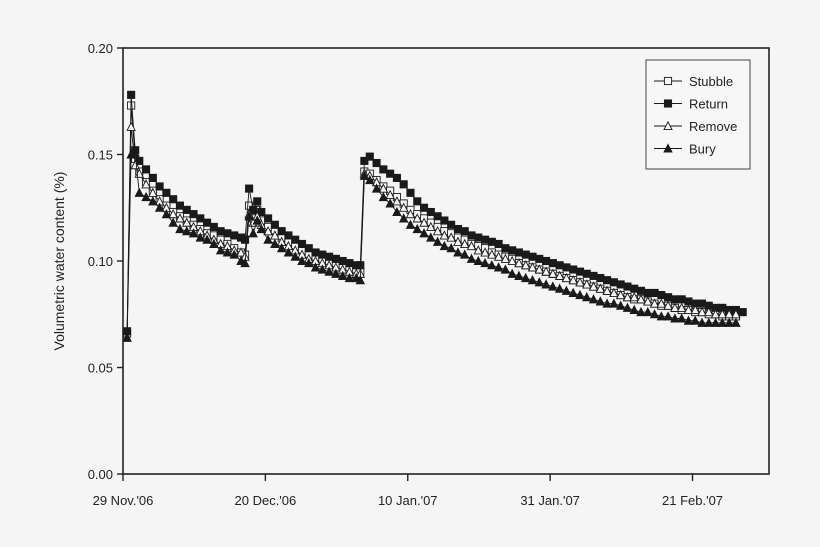 Image resolution: width=820 pixels, height=547 pixels. What do you see at coordinates (100, 368) in the screenshot?
I see `y-tick-label: 0.05` at bounding box center [100, 368].